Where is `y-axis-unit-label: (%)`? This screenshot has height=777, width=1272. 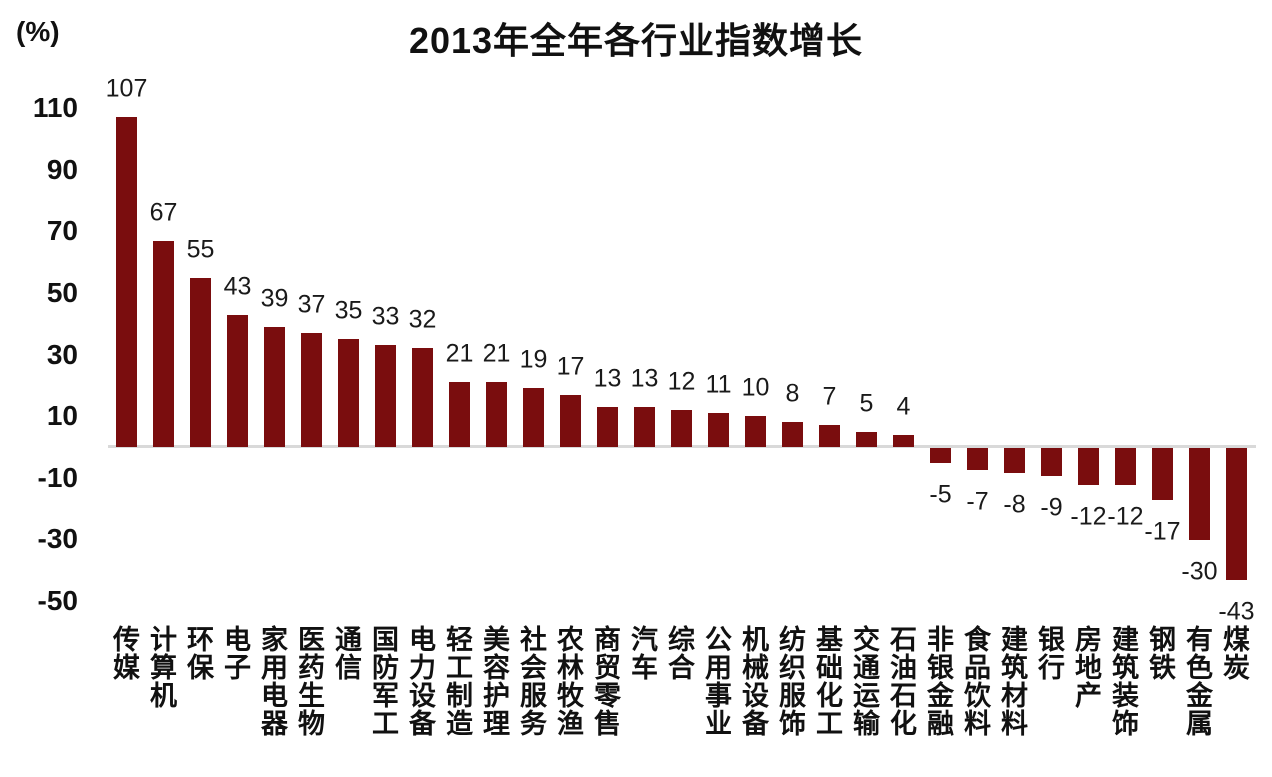 y-axis-unit-label: (%) is located at coordinates (38, 31).